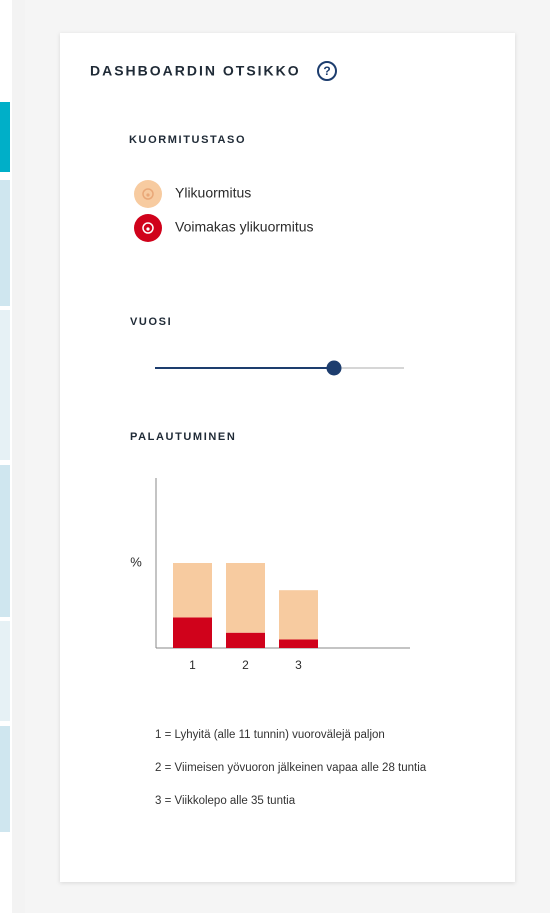 The height and width of the screenshot is (913, 550). What do you see at coordinates (183, 437) in the screenshot?
I see `chart-title: PALAUTUMINEN` at bounding box center [183, 437].